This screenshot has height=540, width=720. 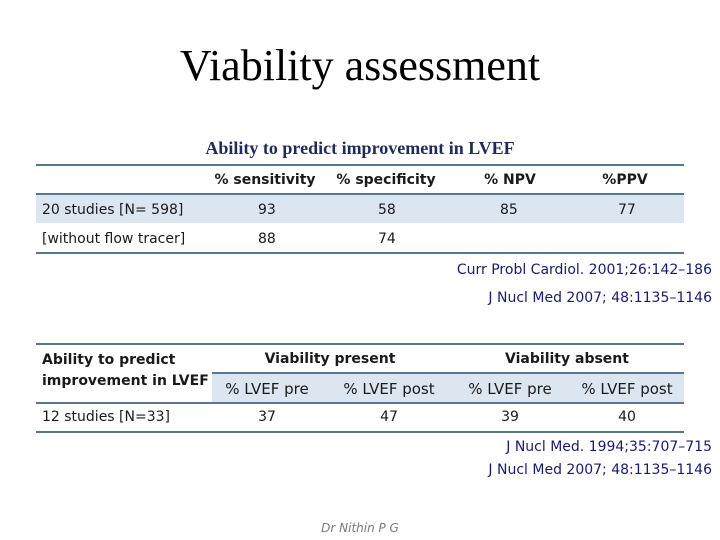 I want to click on table2-top-rule, so click(x=360, y=344).